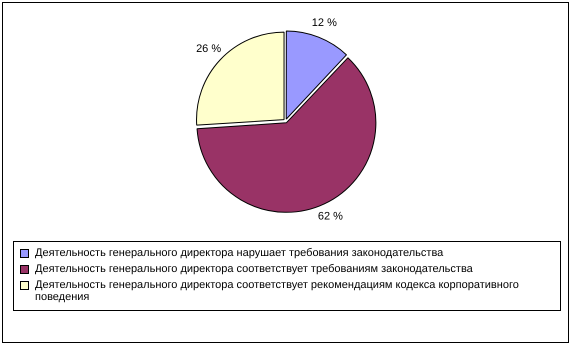 Image resolution: width=573 pixels, height=347 pixels. What do you see at coordinates (209, 48) in the screenshot?
I see `data-label: 26 %` at bounding box center [209, 48].